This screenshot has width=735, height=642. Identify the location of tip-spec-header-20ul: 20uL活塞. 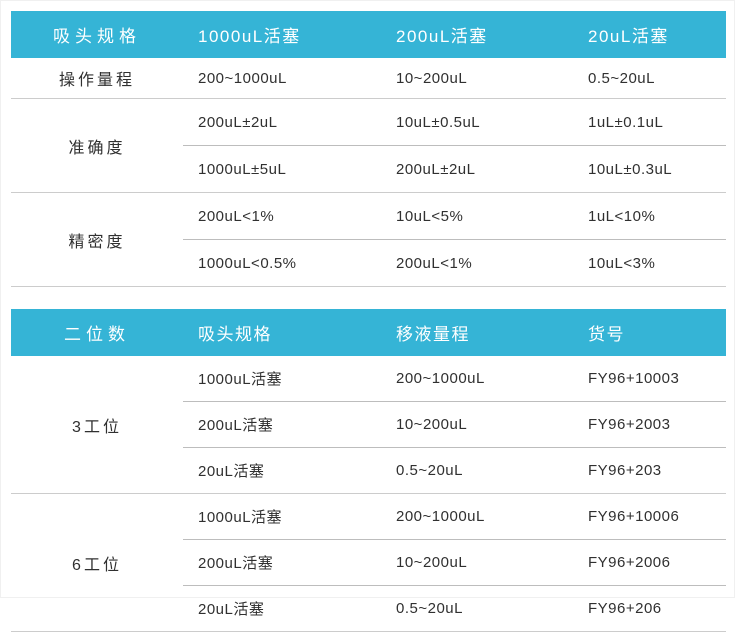
(649, 34).